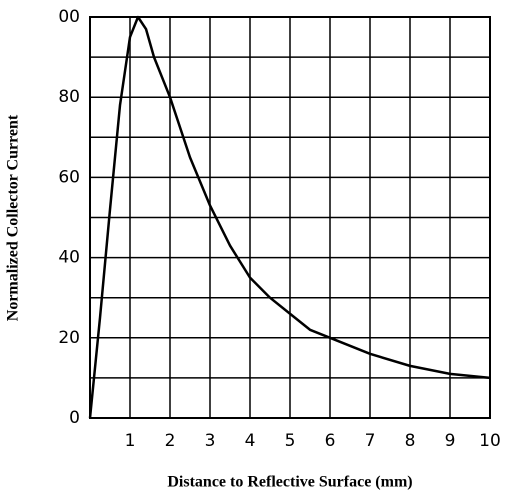  Describe the element at coordinates (490, 441) in the screenshot. I see `x-tick-label: 10` at that location.